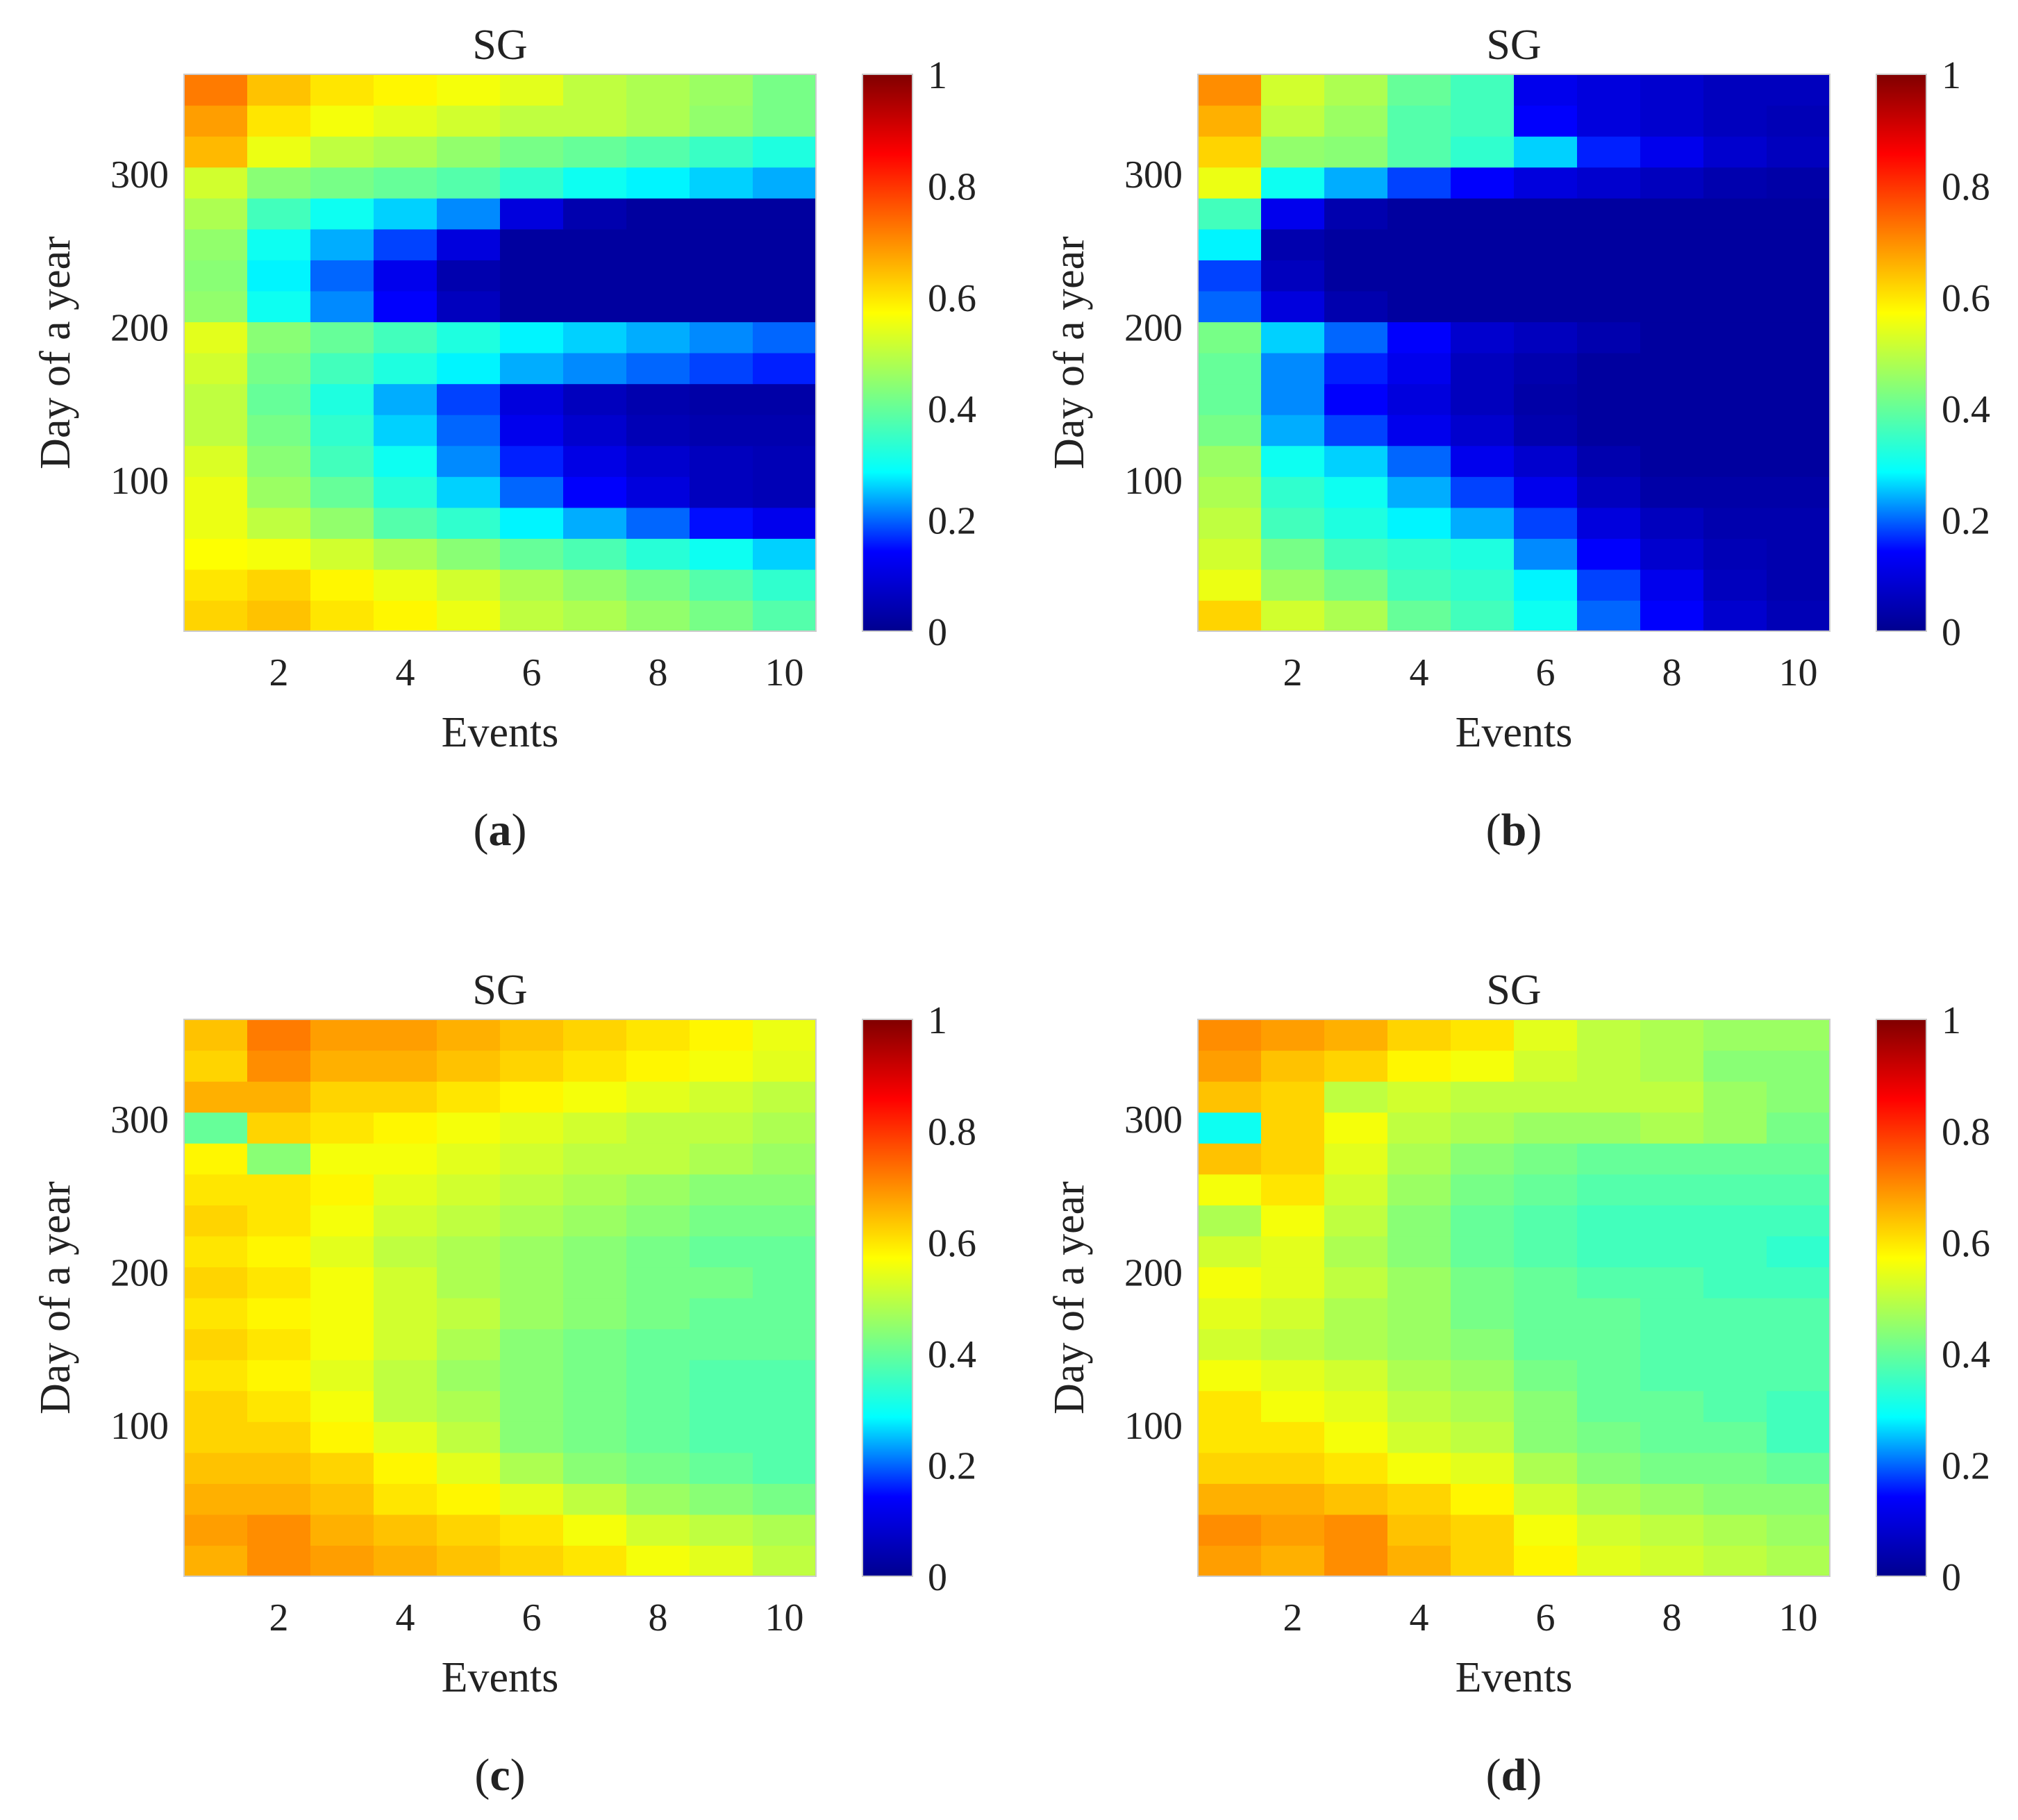  Describe the element at coordinates (1514, 732) in the screenshot. I see `x-axis-label: Events` at that location.